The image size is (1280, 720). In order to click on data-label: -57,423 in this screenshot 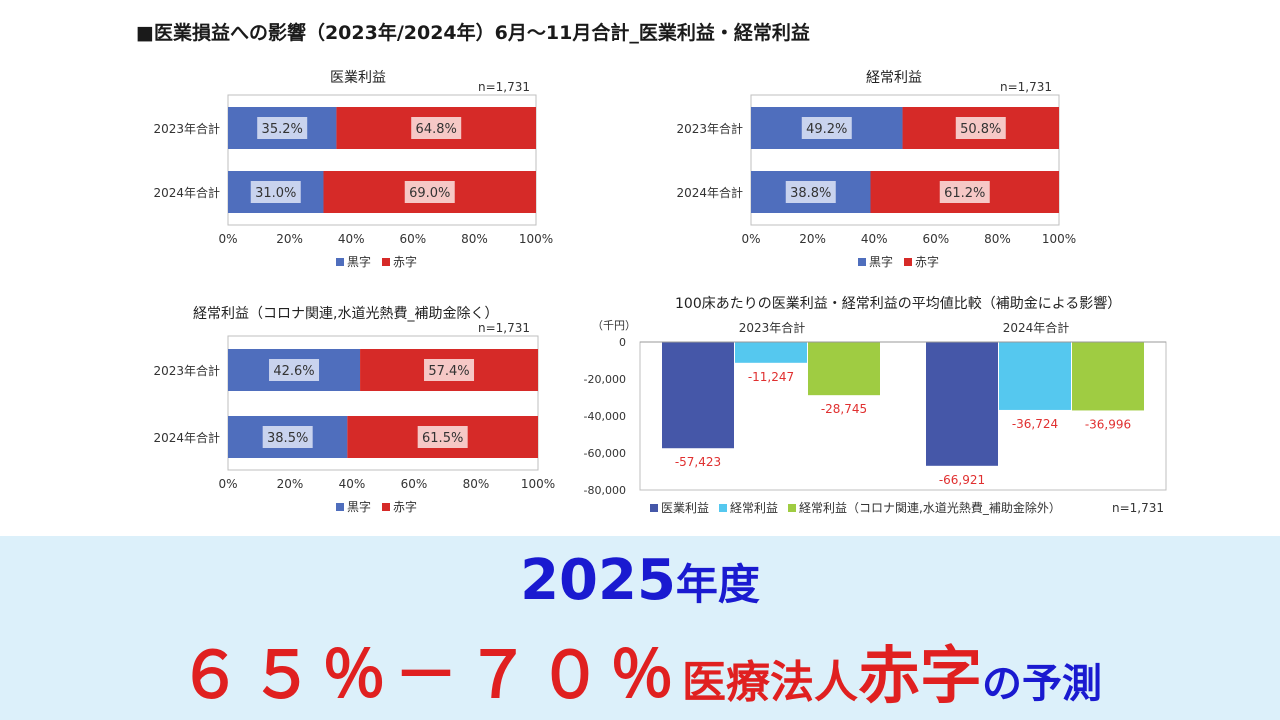, I will do `click(698, 462)`.